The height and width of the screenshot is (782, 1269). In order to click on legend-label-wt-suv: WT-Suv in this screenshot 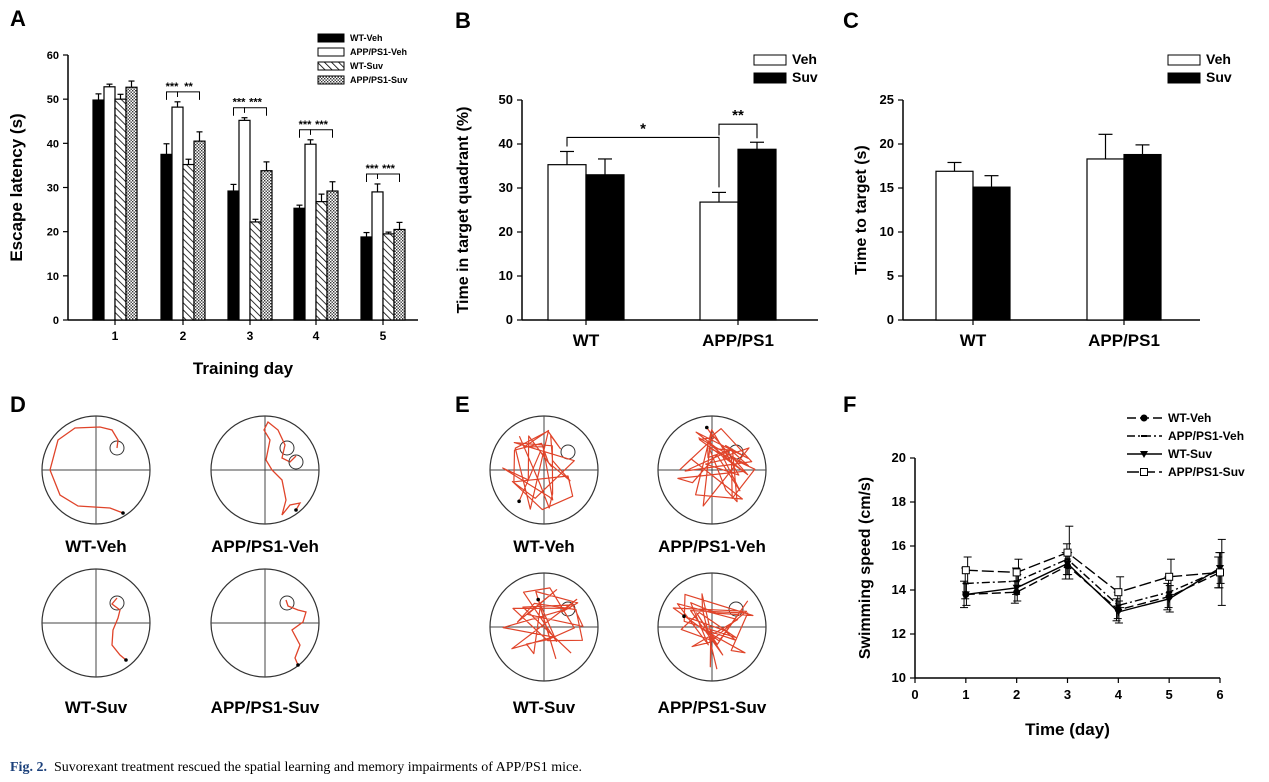, I will do `click(1190, 454)`.